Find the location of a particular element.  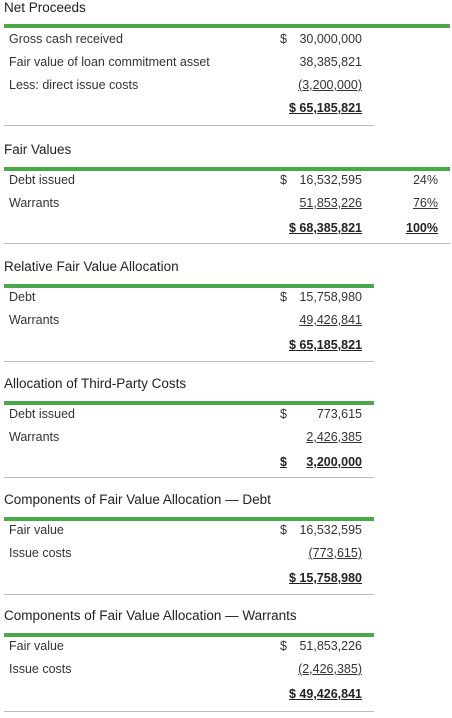

total-amount: 3,200,000 is located at coordinates (334, 462).